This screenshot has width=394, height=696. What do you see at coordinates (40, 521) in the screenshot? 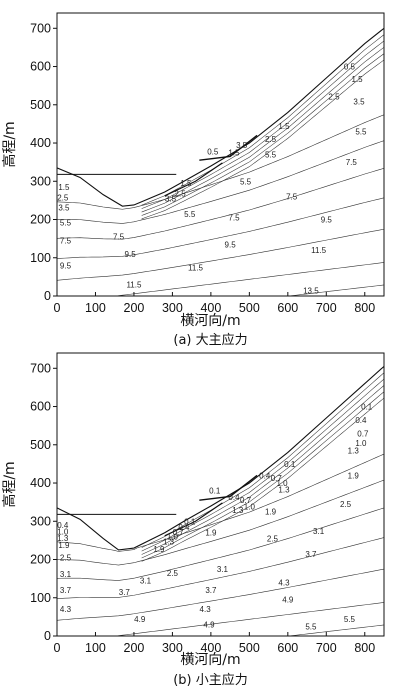
I see `y-tick-label: 300` at bounding box center [40, 521].